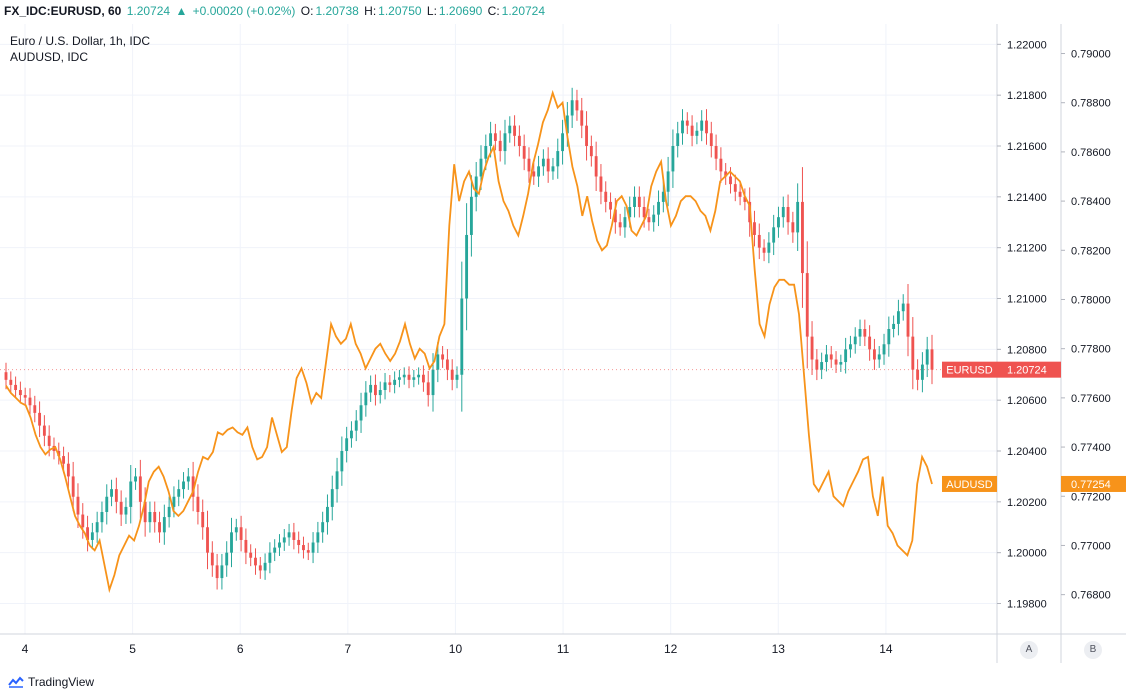 The width and height of the screenshot is (1126, 693). What do you see at coordinates (80, 41) in the screenshot?
I see `legend-main-series: Euro / U.S. Dollar, 1h, IDC` at bounding box center [80, 41].